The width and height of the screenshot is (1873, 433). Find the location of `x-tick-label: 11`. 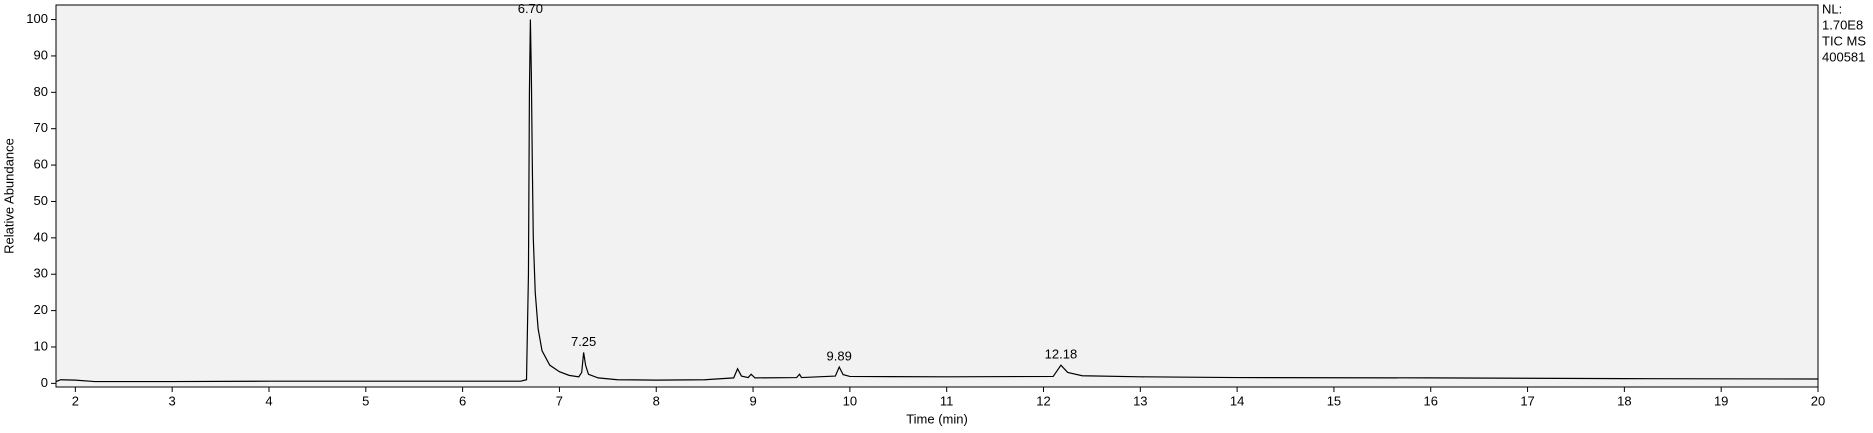

x-tick-label: 11 is located at coordinates (947, 400).